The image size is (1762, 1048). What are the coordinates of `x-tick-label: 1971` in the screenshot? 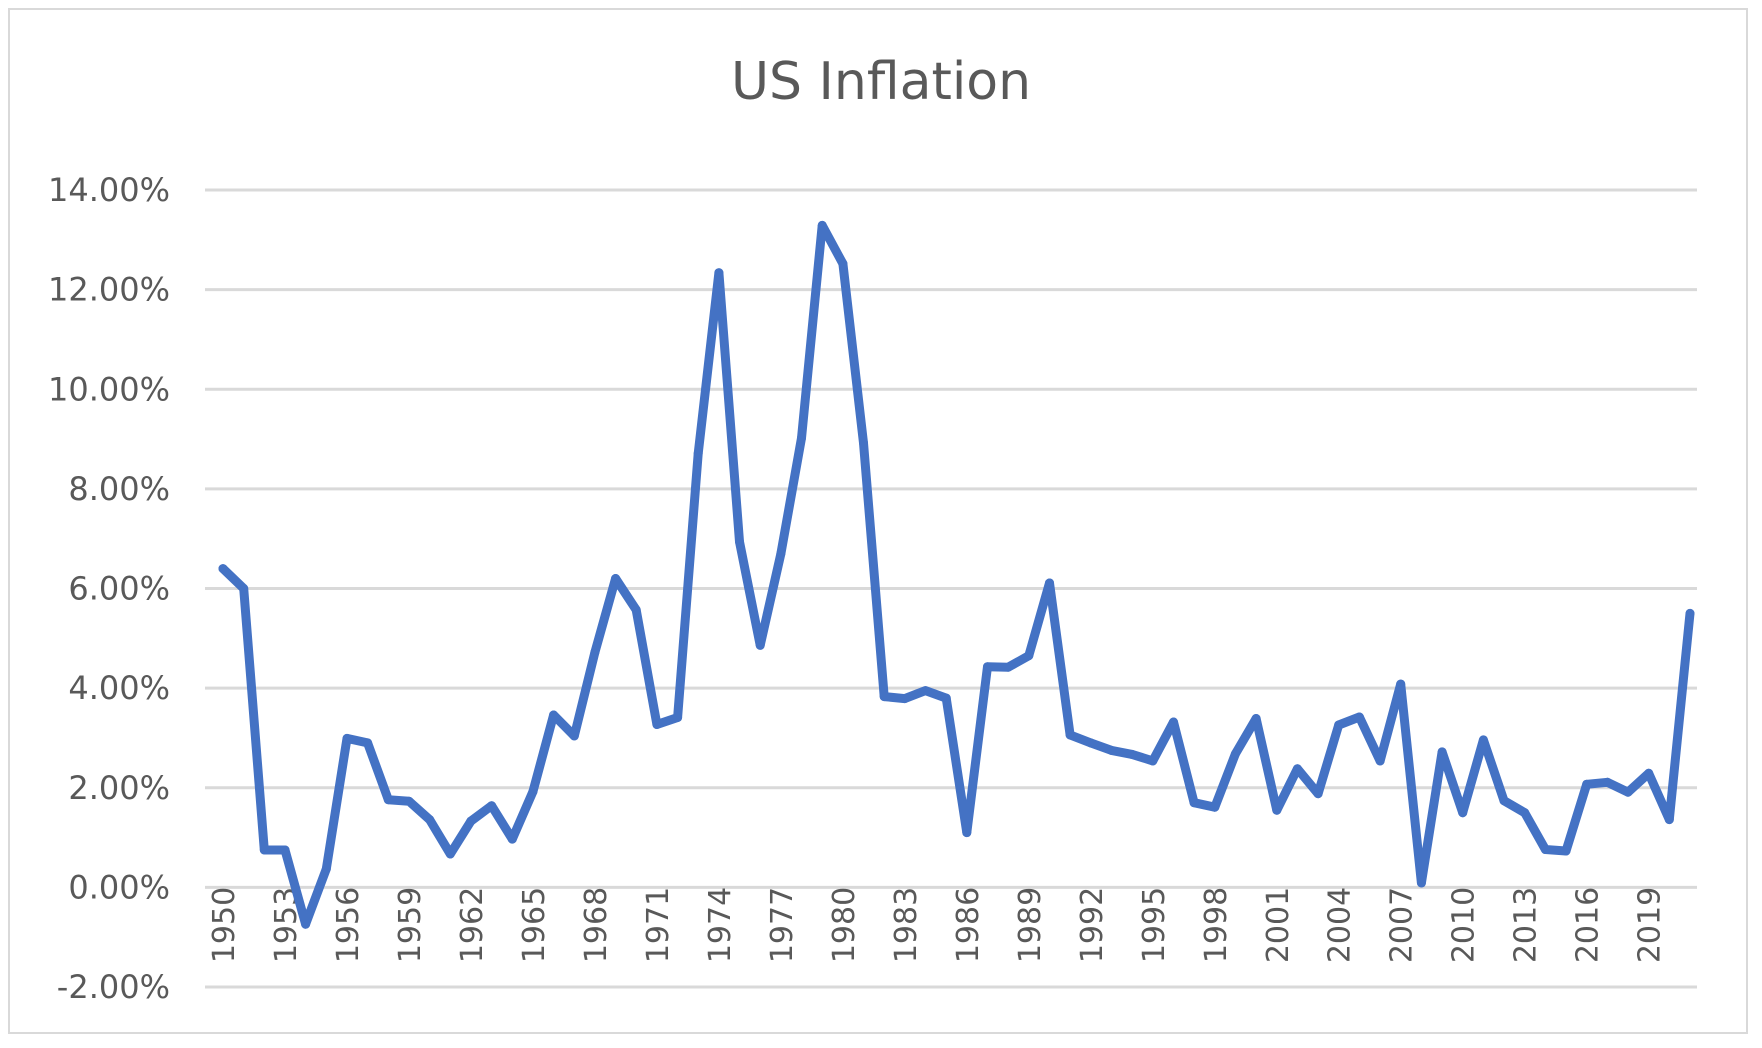 It's located at (658, 925).